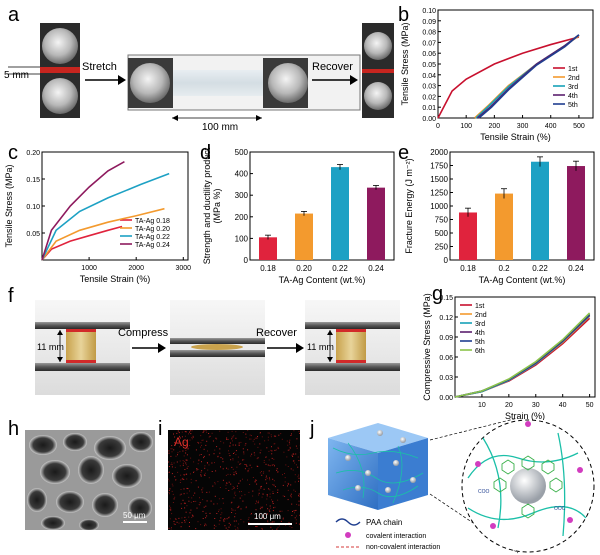 The height and width of the screenshot is (555, 600). What do you see at coordinates (304, 268) in the screenshot?
I see `x-tick-label: 0.20` at bounding box center [304, 268].